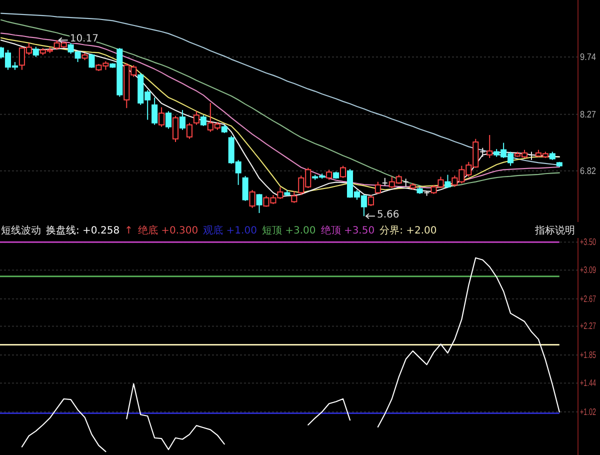 This screenshot has height=455, width=600. What do you see at coordinates (588, 270) in the screenshot?
I see `y-tick-label: +3.09` at bounding box center [588, 270].